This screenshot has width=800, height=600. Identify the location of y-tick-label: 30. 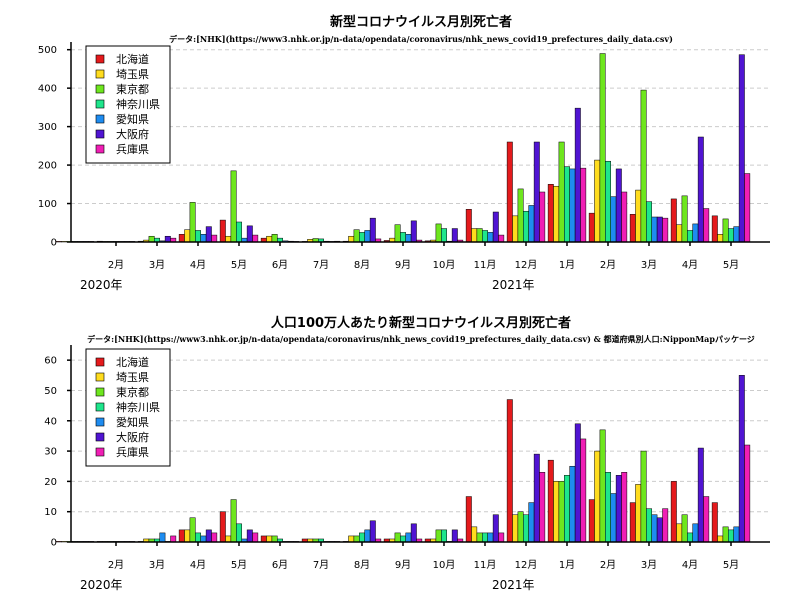
(50, 452).